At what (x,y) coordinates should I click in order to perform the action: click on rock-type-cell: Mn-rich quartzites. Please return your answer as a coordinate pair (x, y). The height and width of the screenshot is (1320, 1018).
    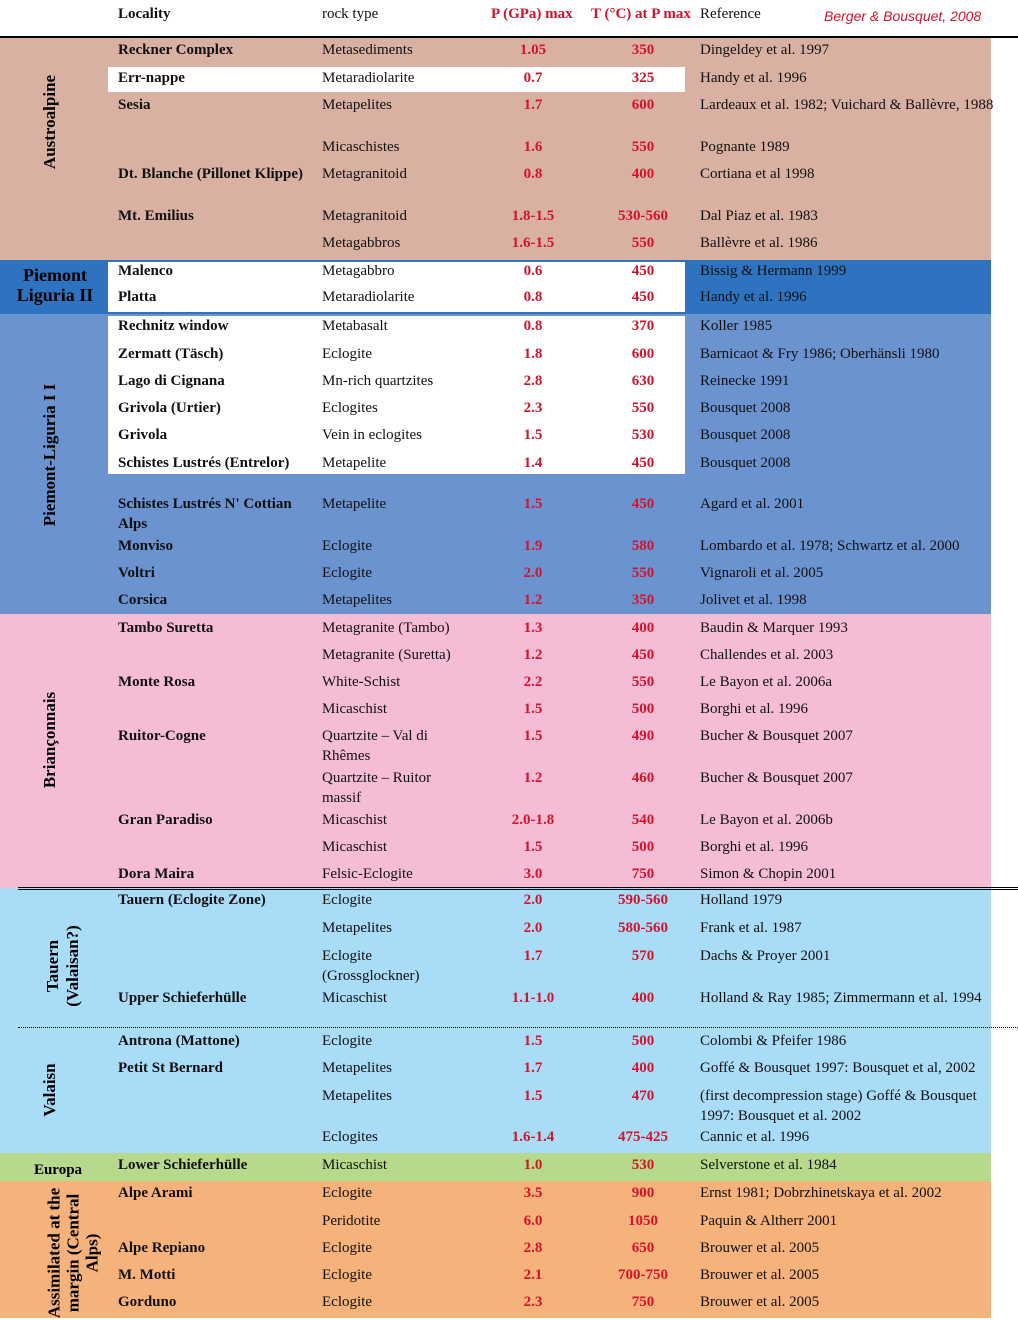
    Looking at the image, I should click on (378, 381).